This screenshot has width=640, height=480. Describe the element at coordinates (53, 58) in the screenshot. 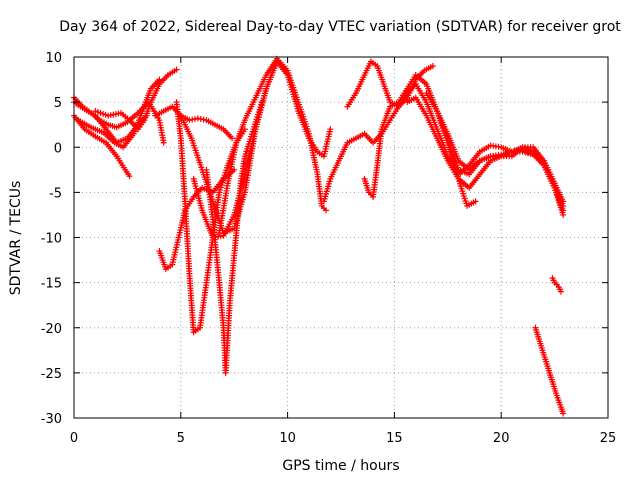

I see `y-tick-label: 10` at that location.